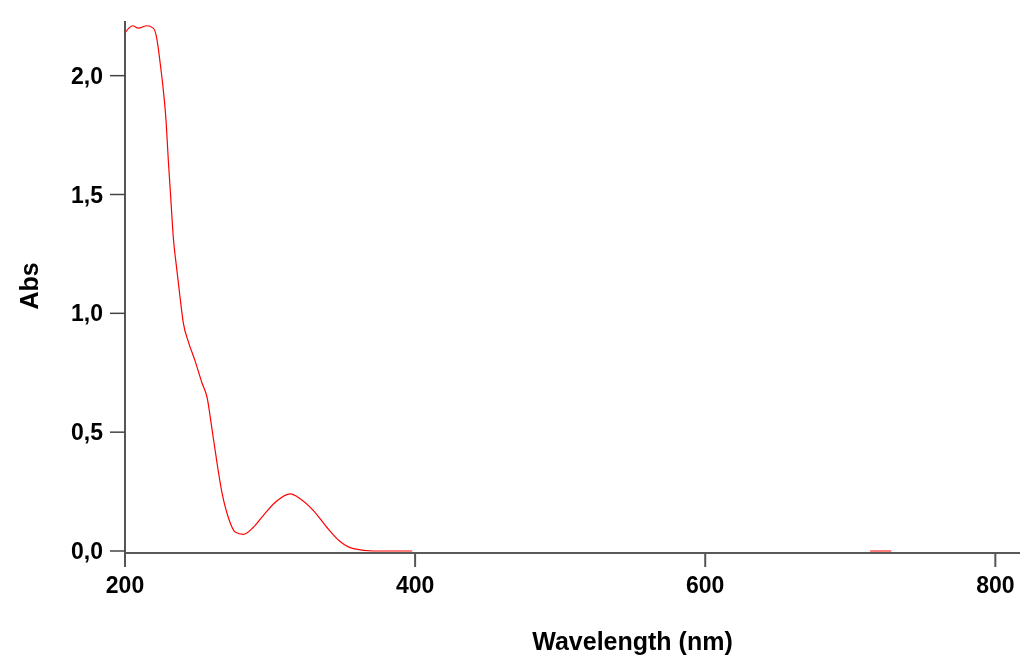 Image resolution: width=1024 pixels, height=658 pixels. Describe the element at coordinates (87, 75) in the screenshot. I see `y-tick-label: 2,0` at that location.